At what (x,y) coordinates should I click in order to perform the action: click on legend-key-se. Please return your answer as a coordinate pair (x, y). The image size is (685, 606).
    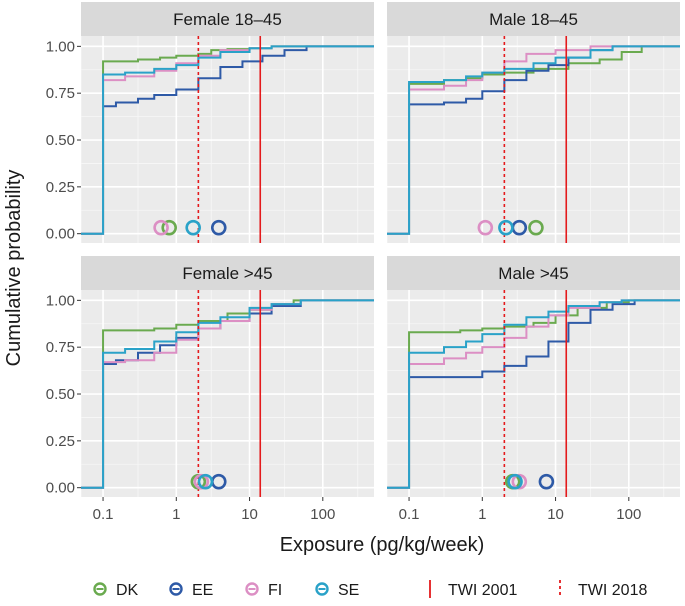
    Looking at the image, I should click on (322, 589).